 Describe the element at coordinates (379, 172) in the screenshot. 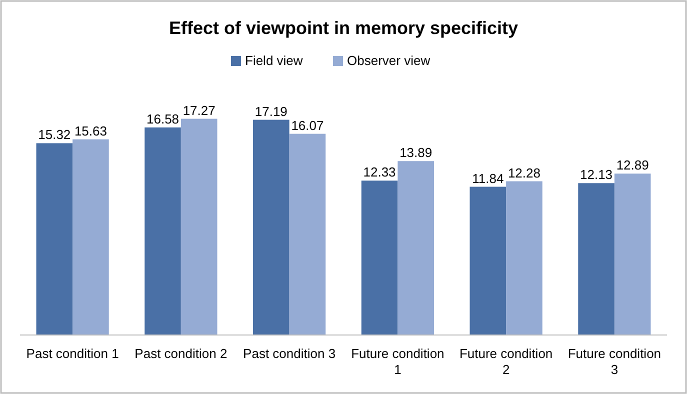

I see `data-label: 12.33` at that location.